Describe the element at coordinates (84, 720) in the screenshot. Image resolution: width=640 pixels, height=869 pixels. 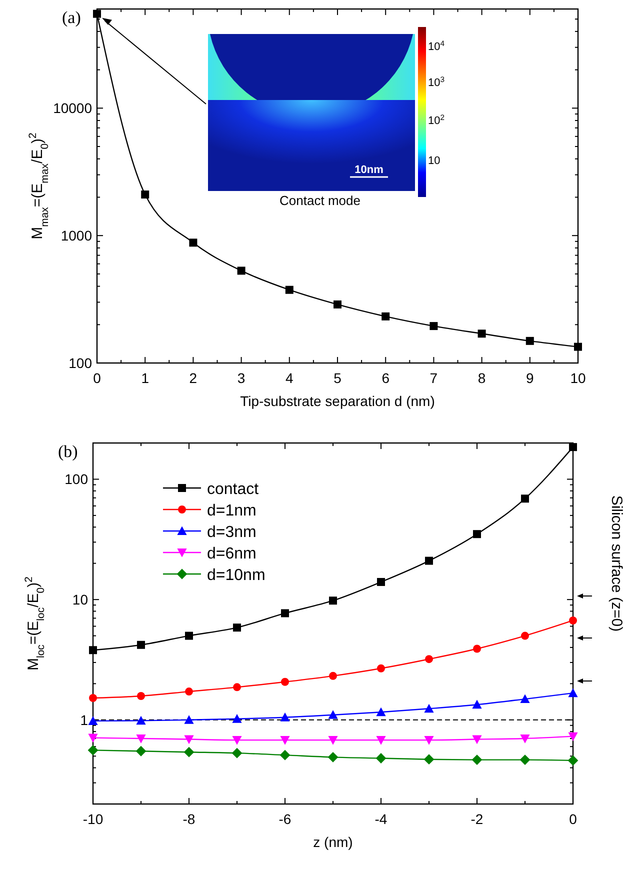
I see `y-tick-label: 1` at that location.